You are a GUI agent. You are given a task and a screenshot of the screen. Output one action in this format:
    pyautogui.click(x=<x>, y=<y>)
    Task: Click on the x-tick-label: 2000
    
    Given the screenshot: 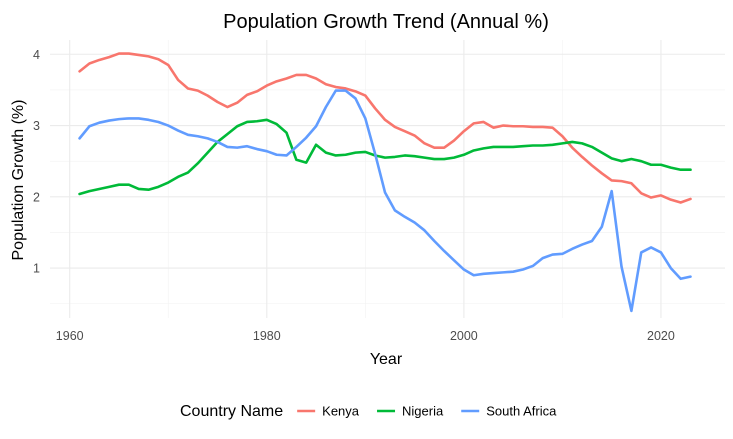 What is the action you would take?
    pyautogui.click(x=464, y=336)
    